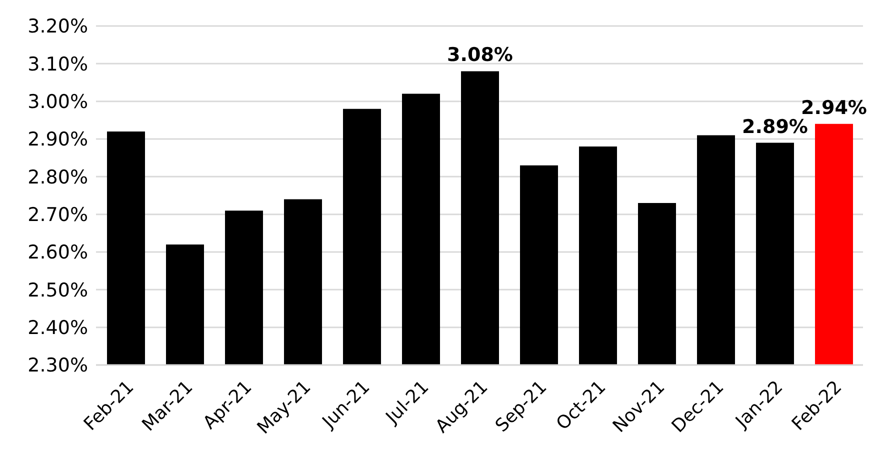 The height and width of the screenshot is (453, 881). What do you see at coordinates (58, 102) in the screenshot?
I see `y-tick-label: 3.00%` at bounding box center [58, 102].